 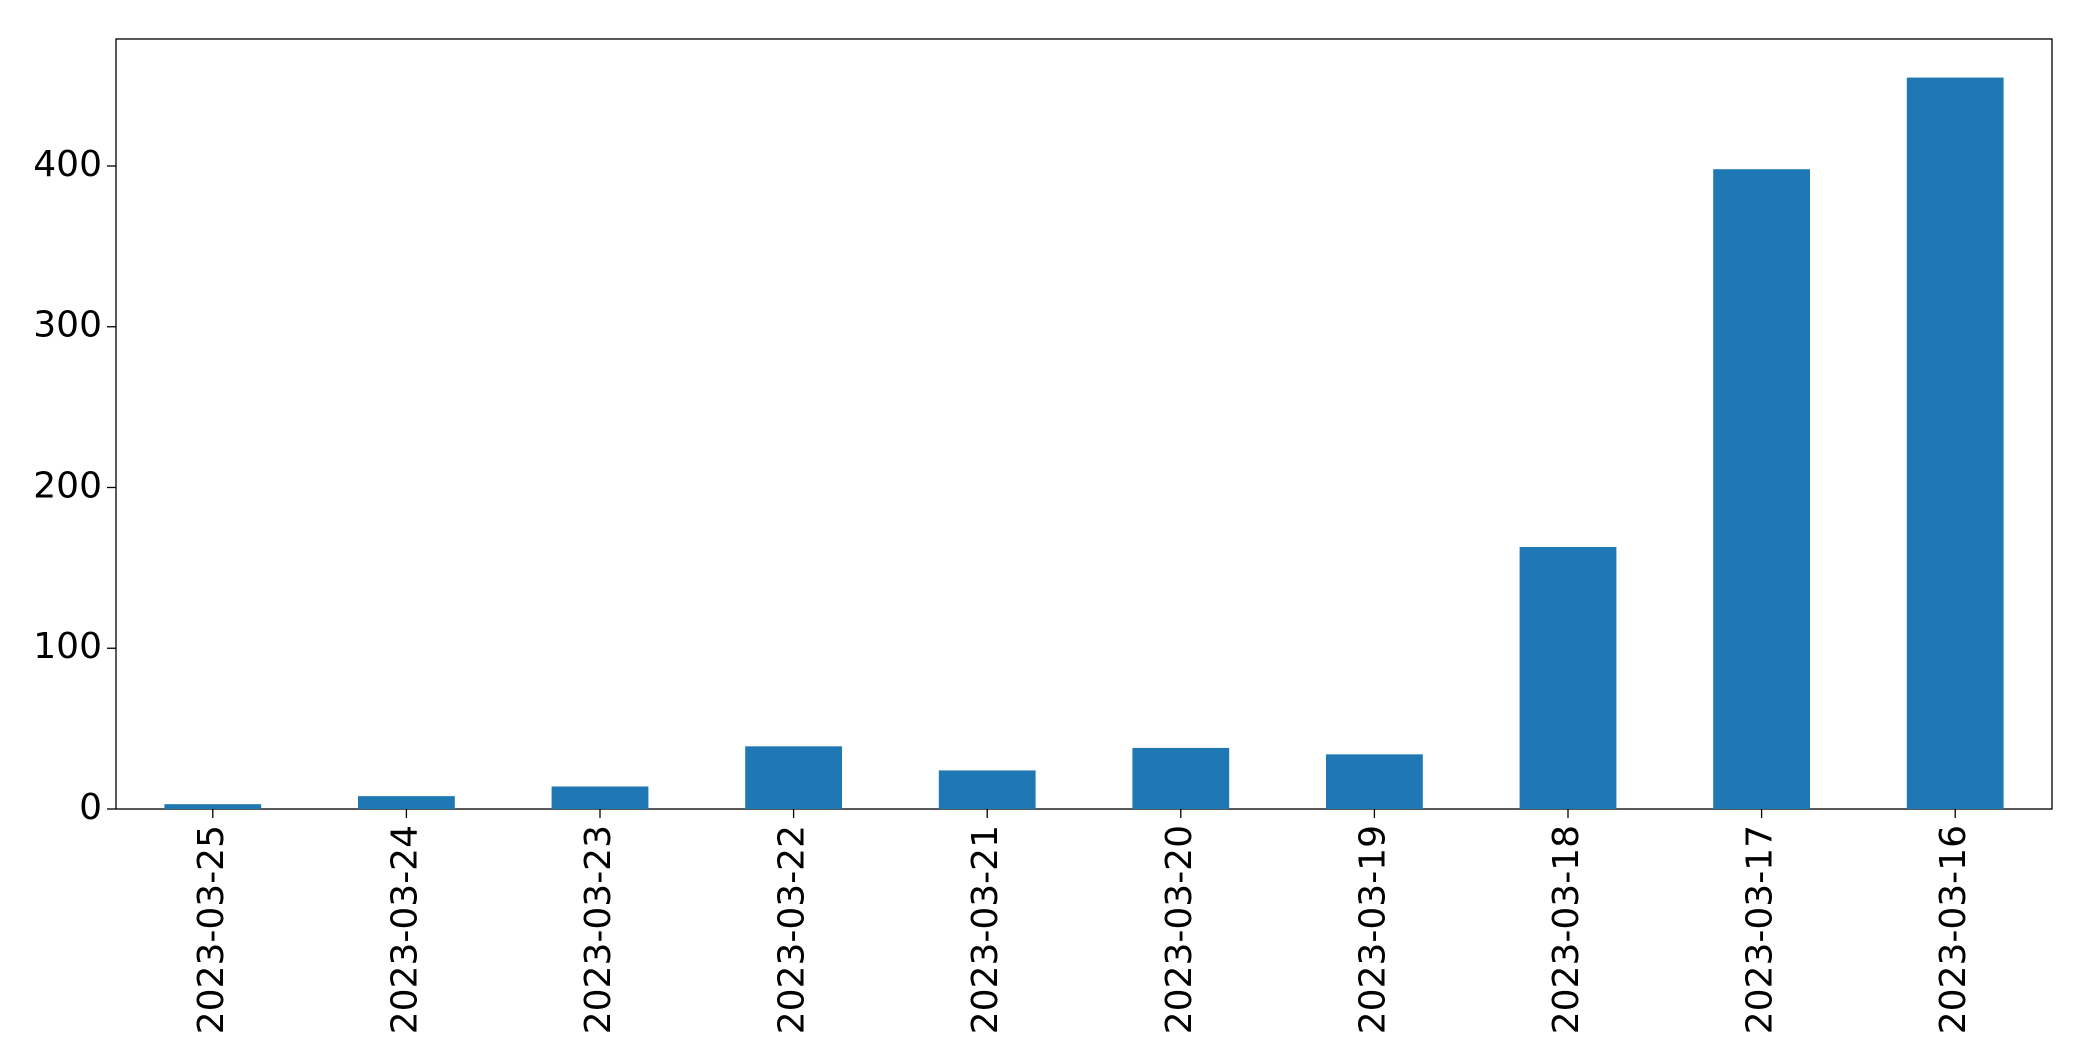 I want to click on x-tick-label: 2023-03-16, so click(x=1953, y=929).